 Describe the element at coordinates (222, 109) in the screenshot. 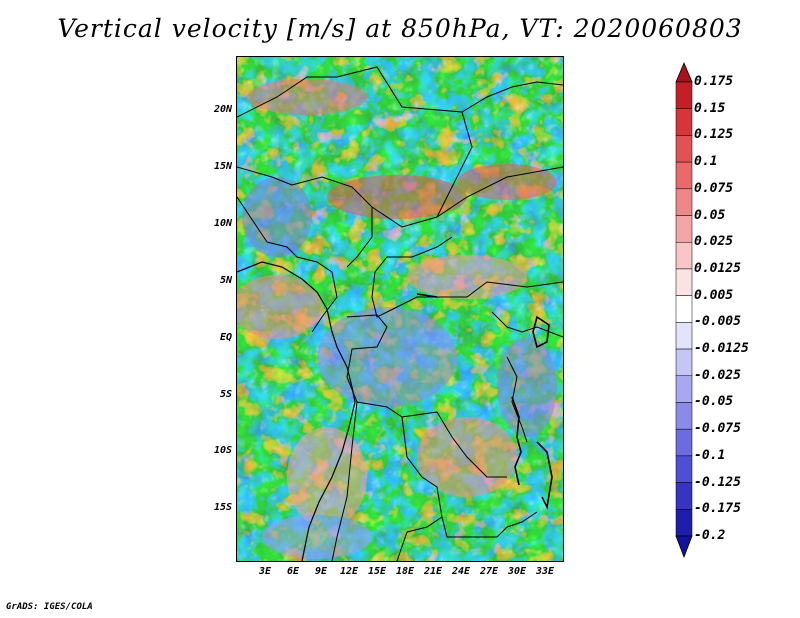

I see `lat-tick-label: 20N` at that location.